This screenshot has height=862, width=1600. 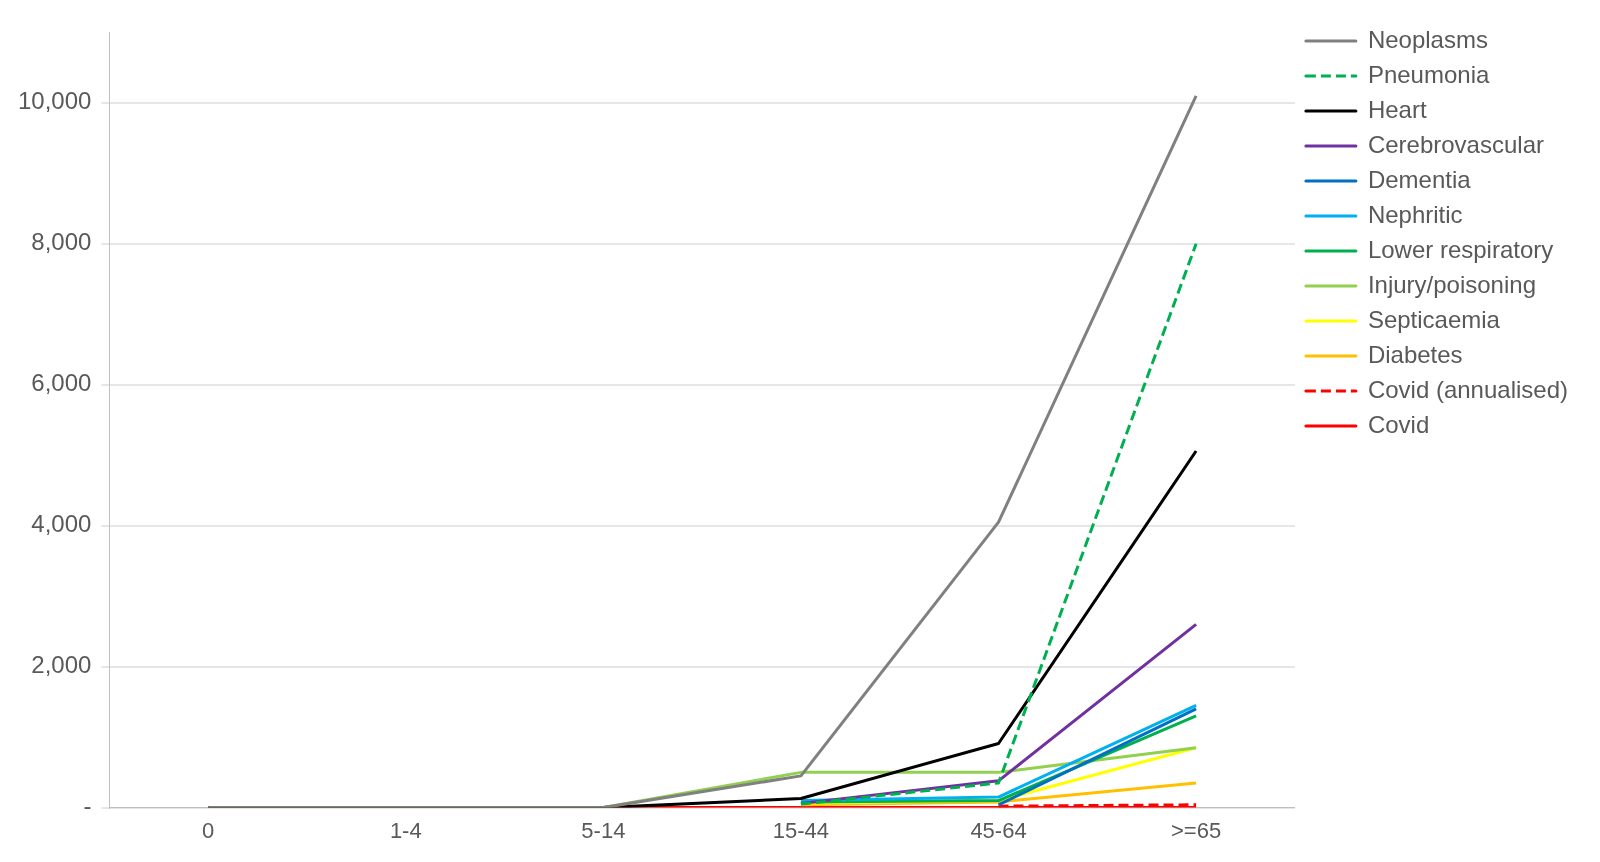 What do you see at coordinates (1428, 74) in the screenshot?
I see `legend-label: Pneumonia` at bounding box center [1428, 74].